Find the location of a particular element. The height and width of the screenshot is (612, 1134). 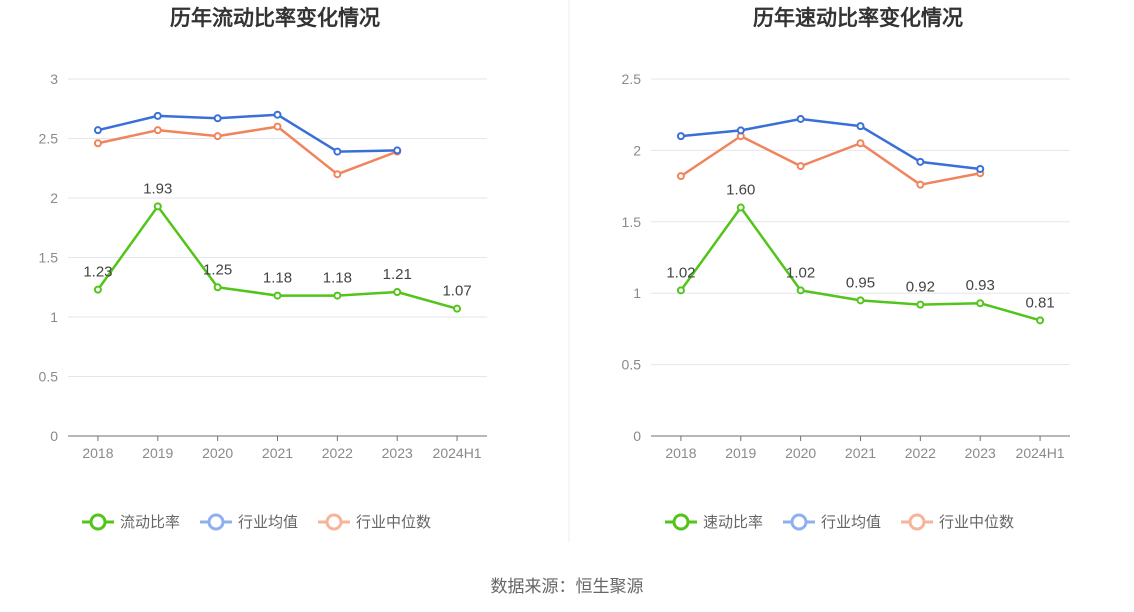

data-label: 1.93 is located at coordinates (157, 188).